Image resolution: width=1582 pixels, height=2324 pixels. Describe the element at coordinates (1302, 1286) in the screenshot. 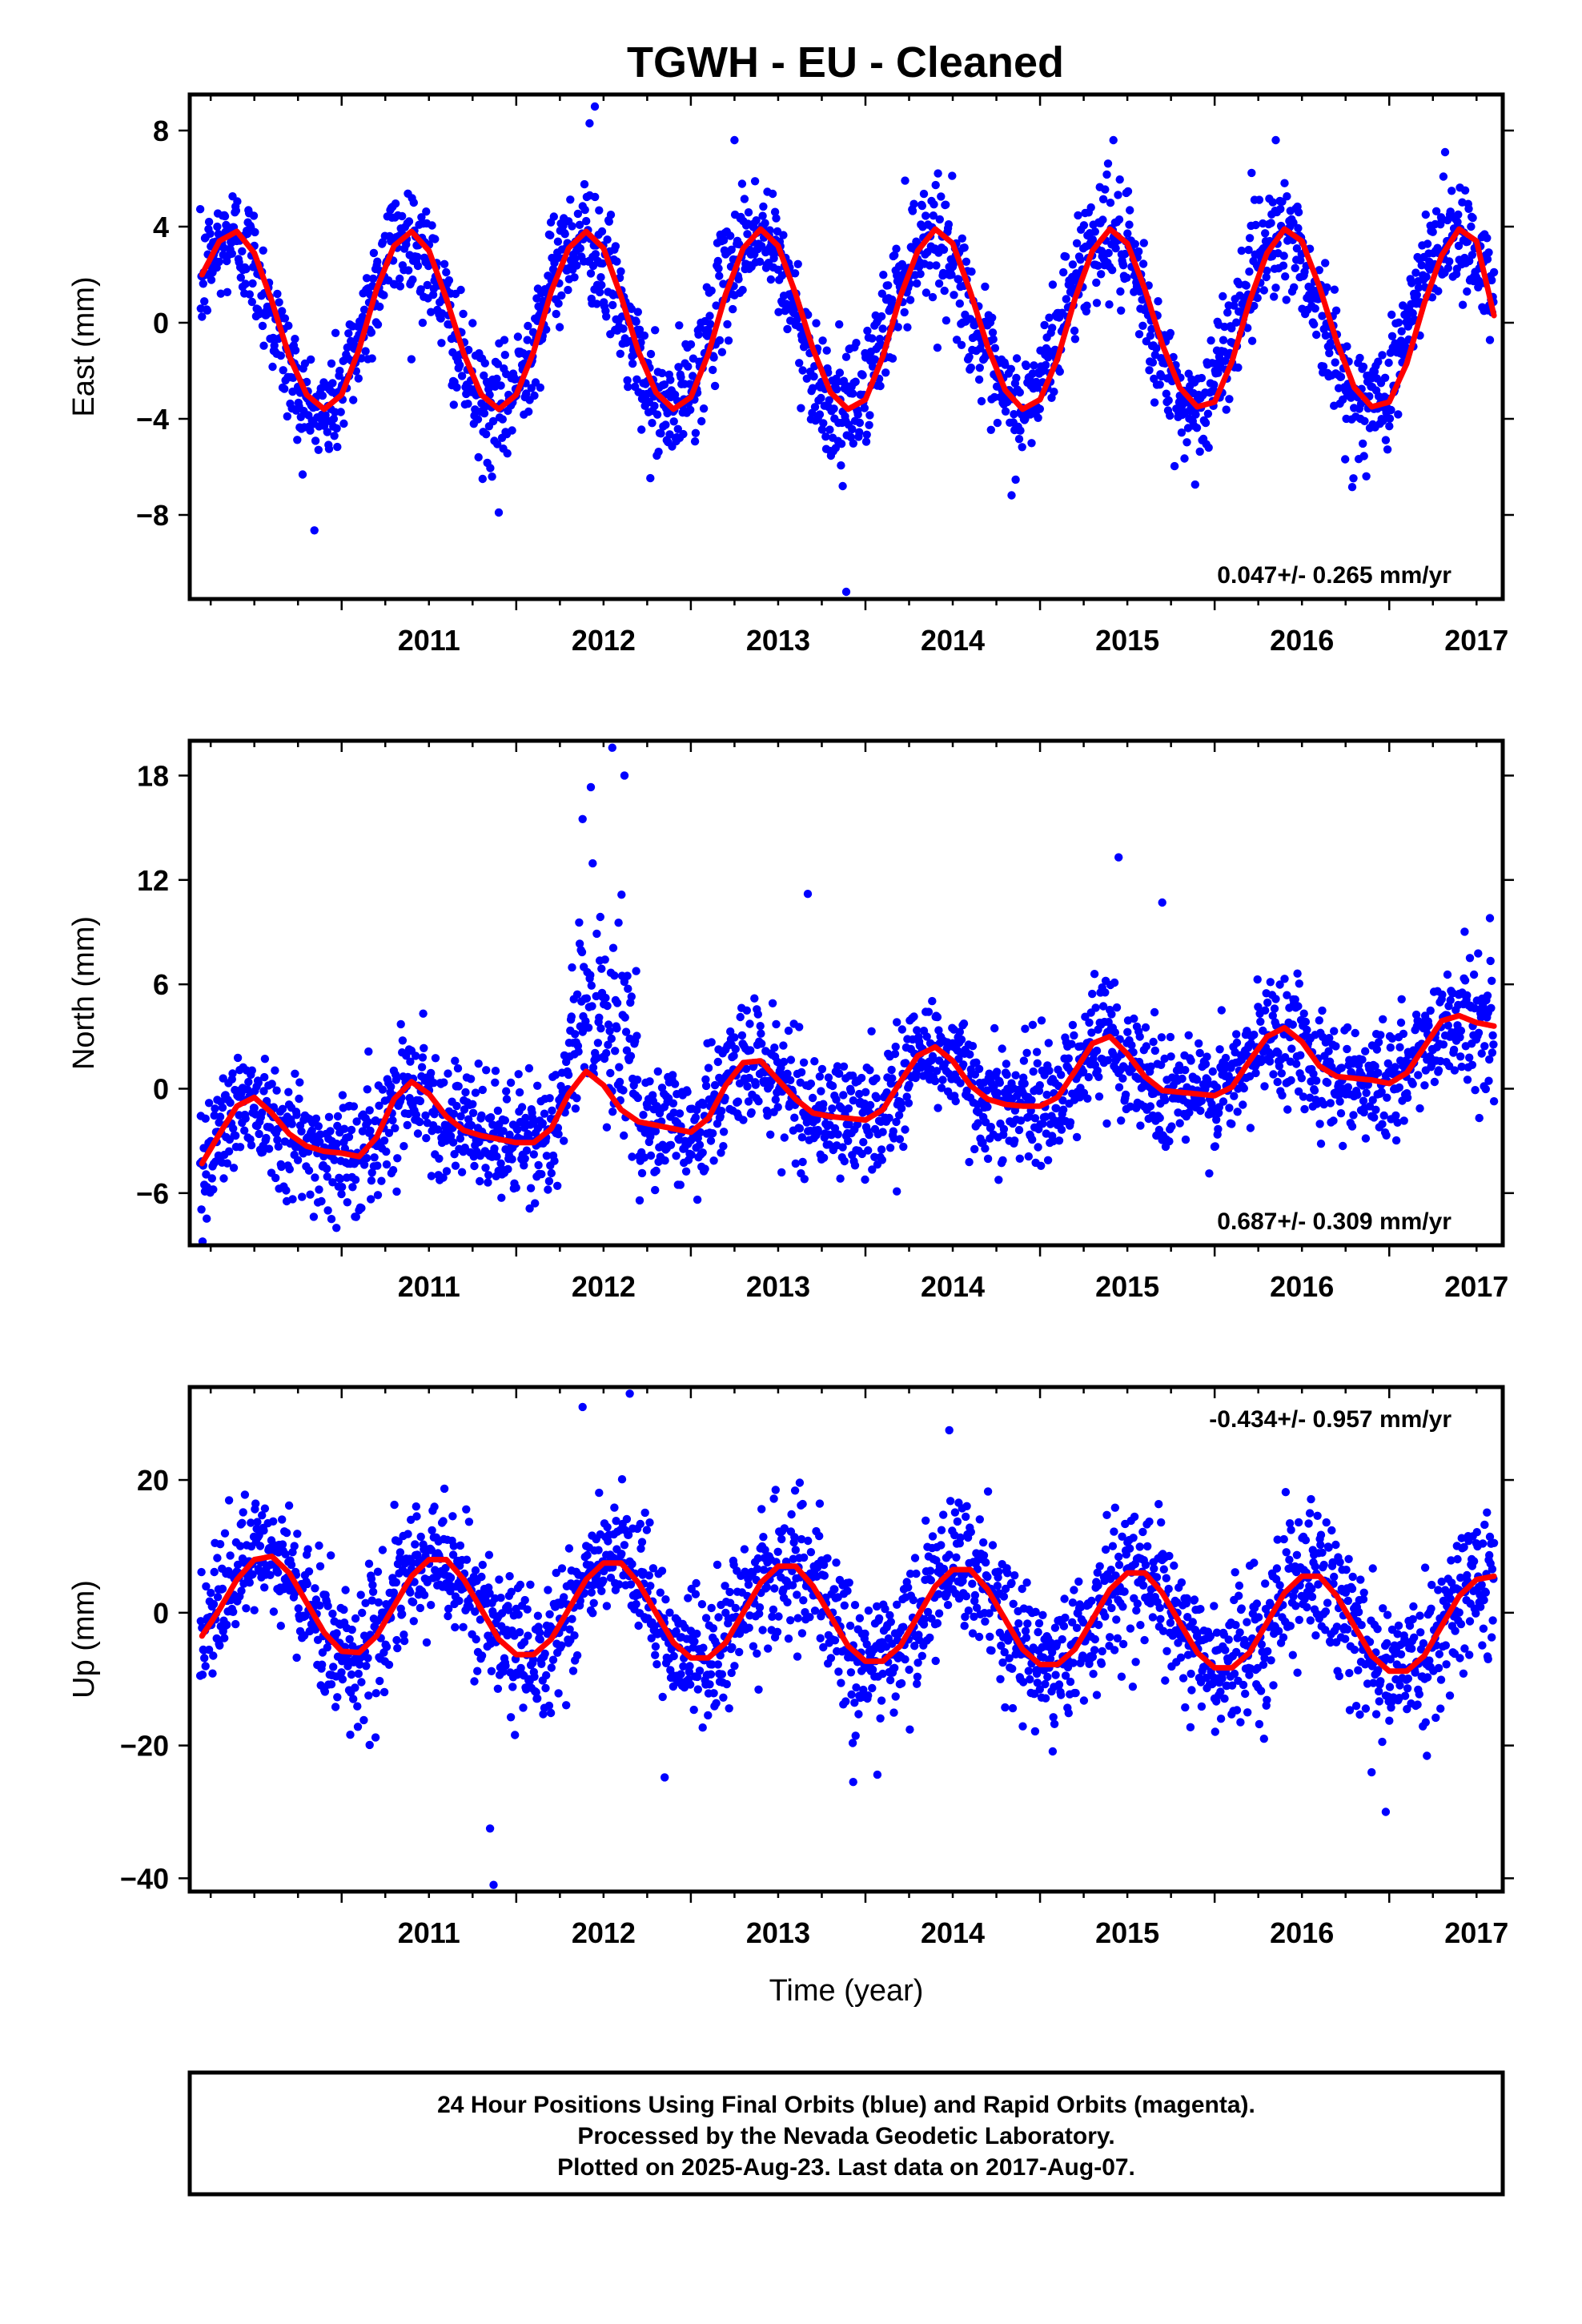

I see `x-tick-label: 2016` at that location.